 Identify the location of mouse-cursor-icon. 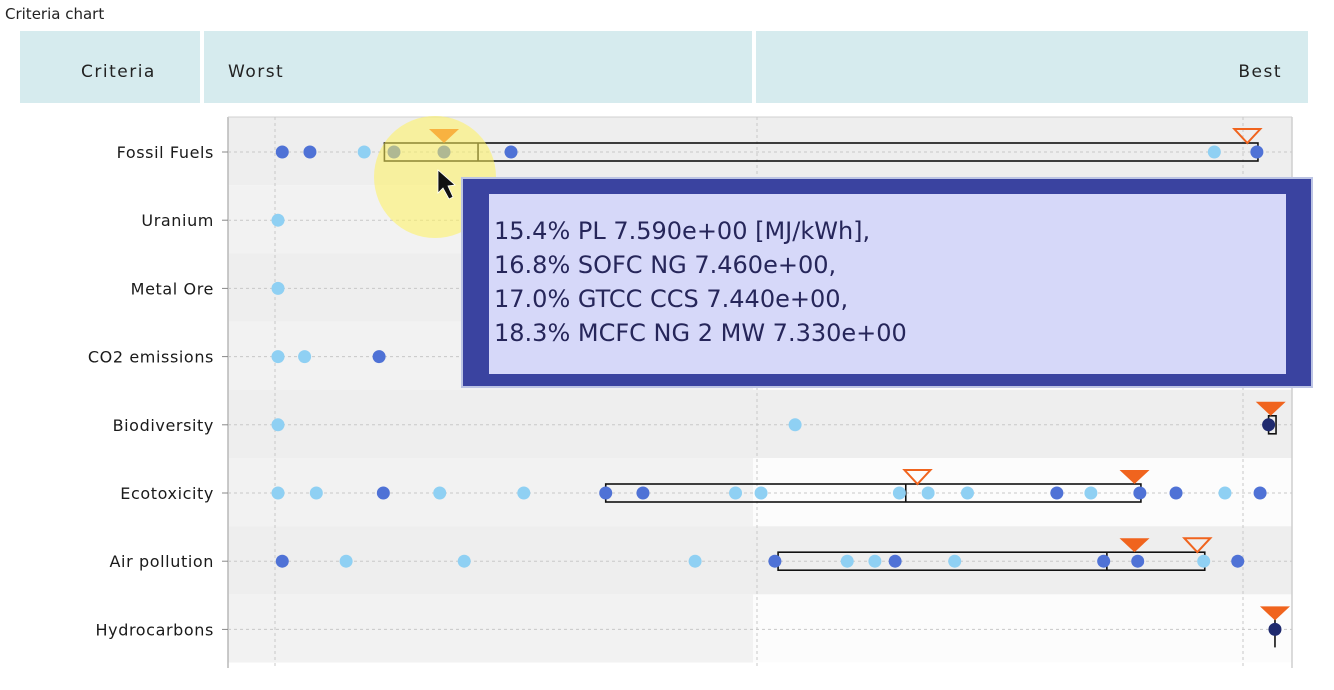
(446, 184).